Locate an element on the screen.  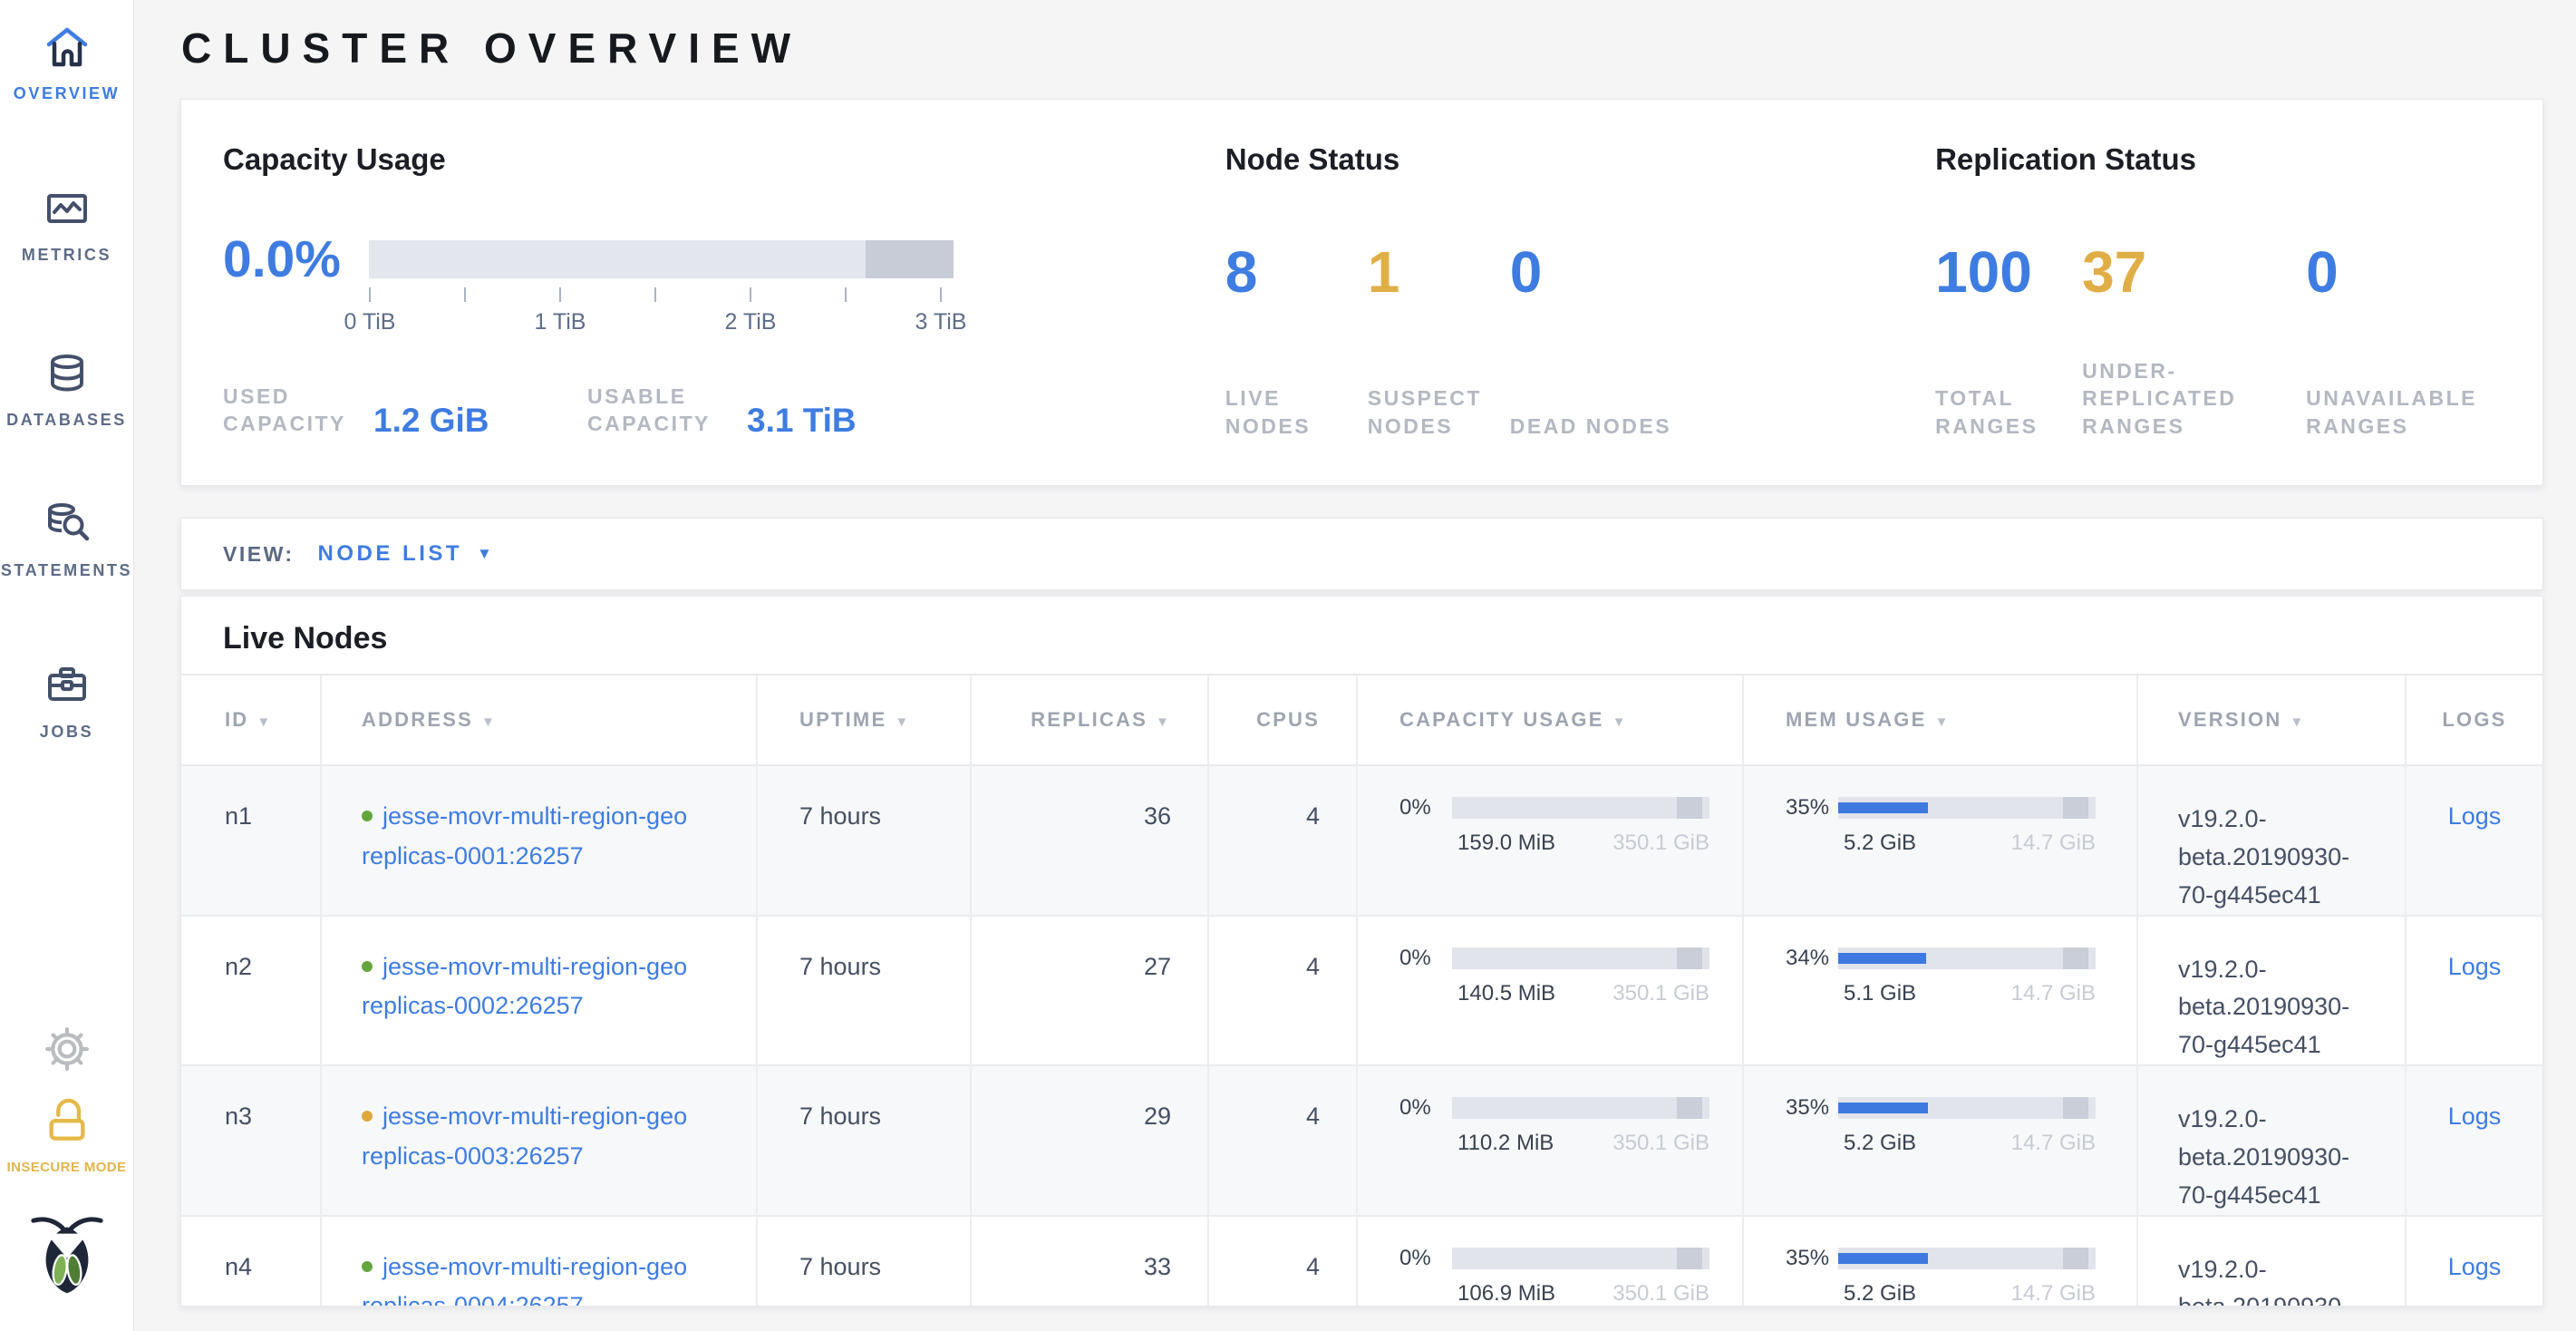
node-capacity-usage: 0% 106.9 MiB 350.1 GiB is located at coordinates (1549, 1260).